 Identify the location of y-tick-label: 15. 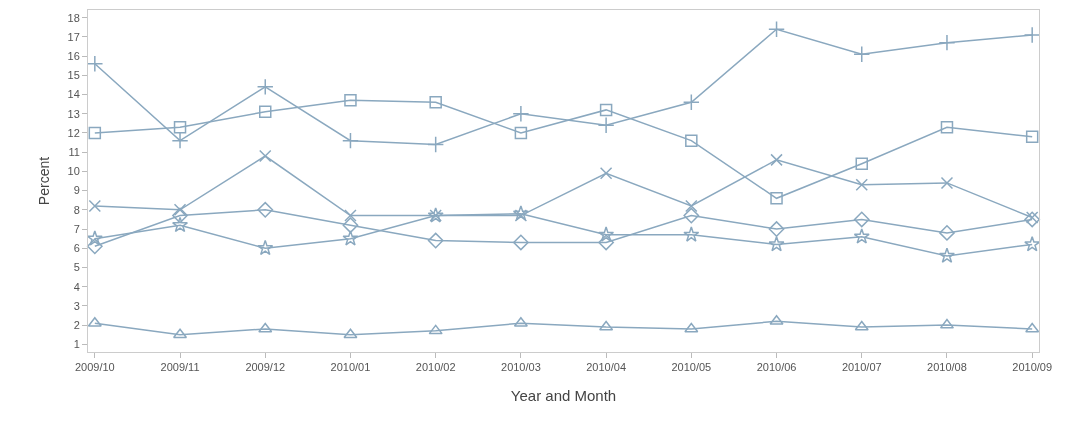
(73, 75).